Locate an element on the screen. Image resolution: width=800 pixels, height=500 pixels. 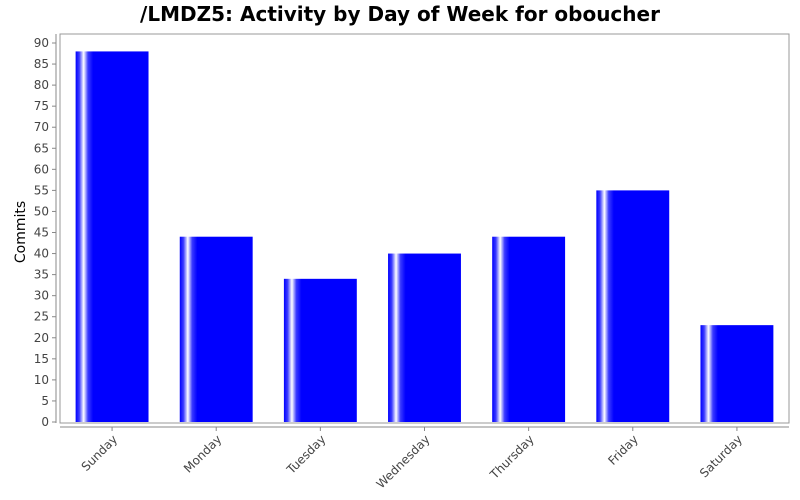
y-tick-label: 35 is located at coordinates (41, 275).